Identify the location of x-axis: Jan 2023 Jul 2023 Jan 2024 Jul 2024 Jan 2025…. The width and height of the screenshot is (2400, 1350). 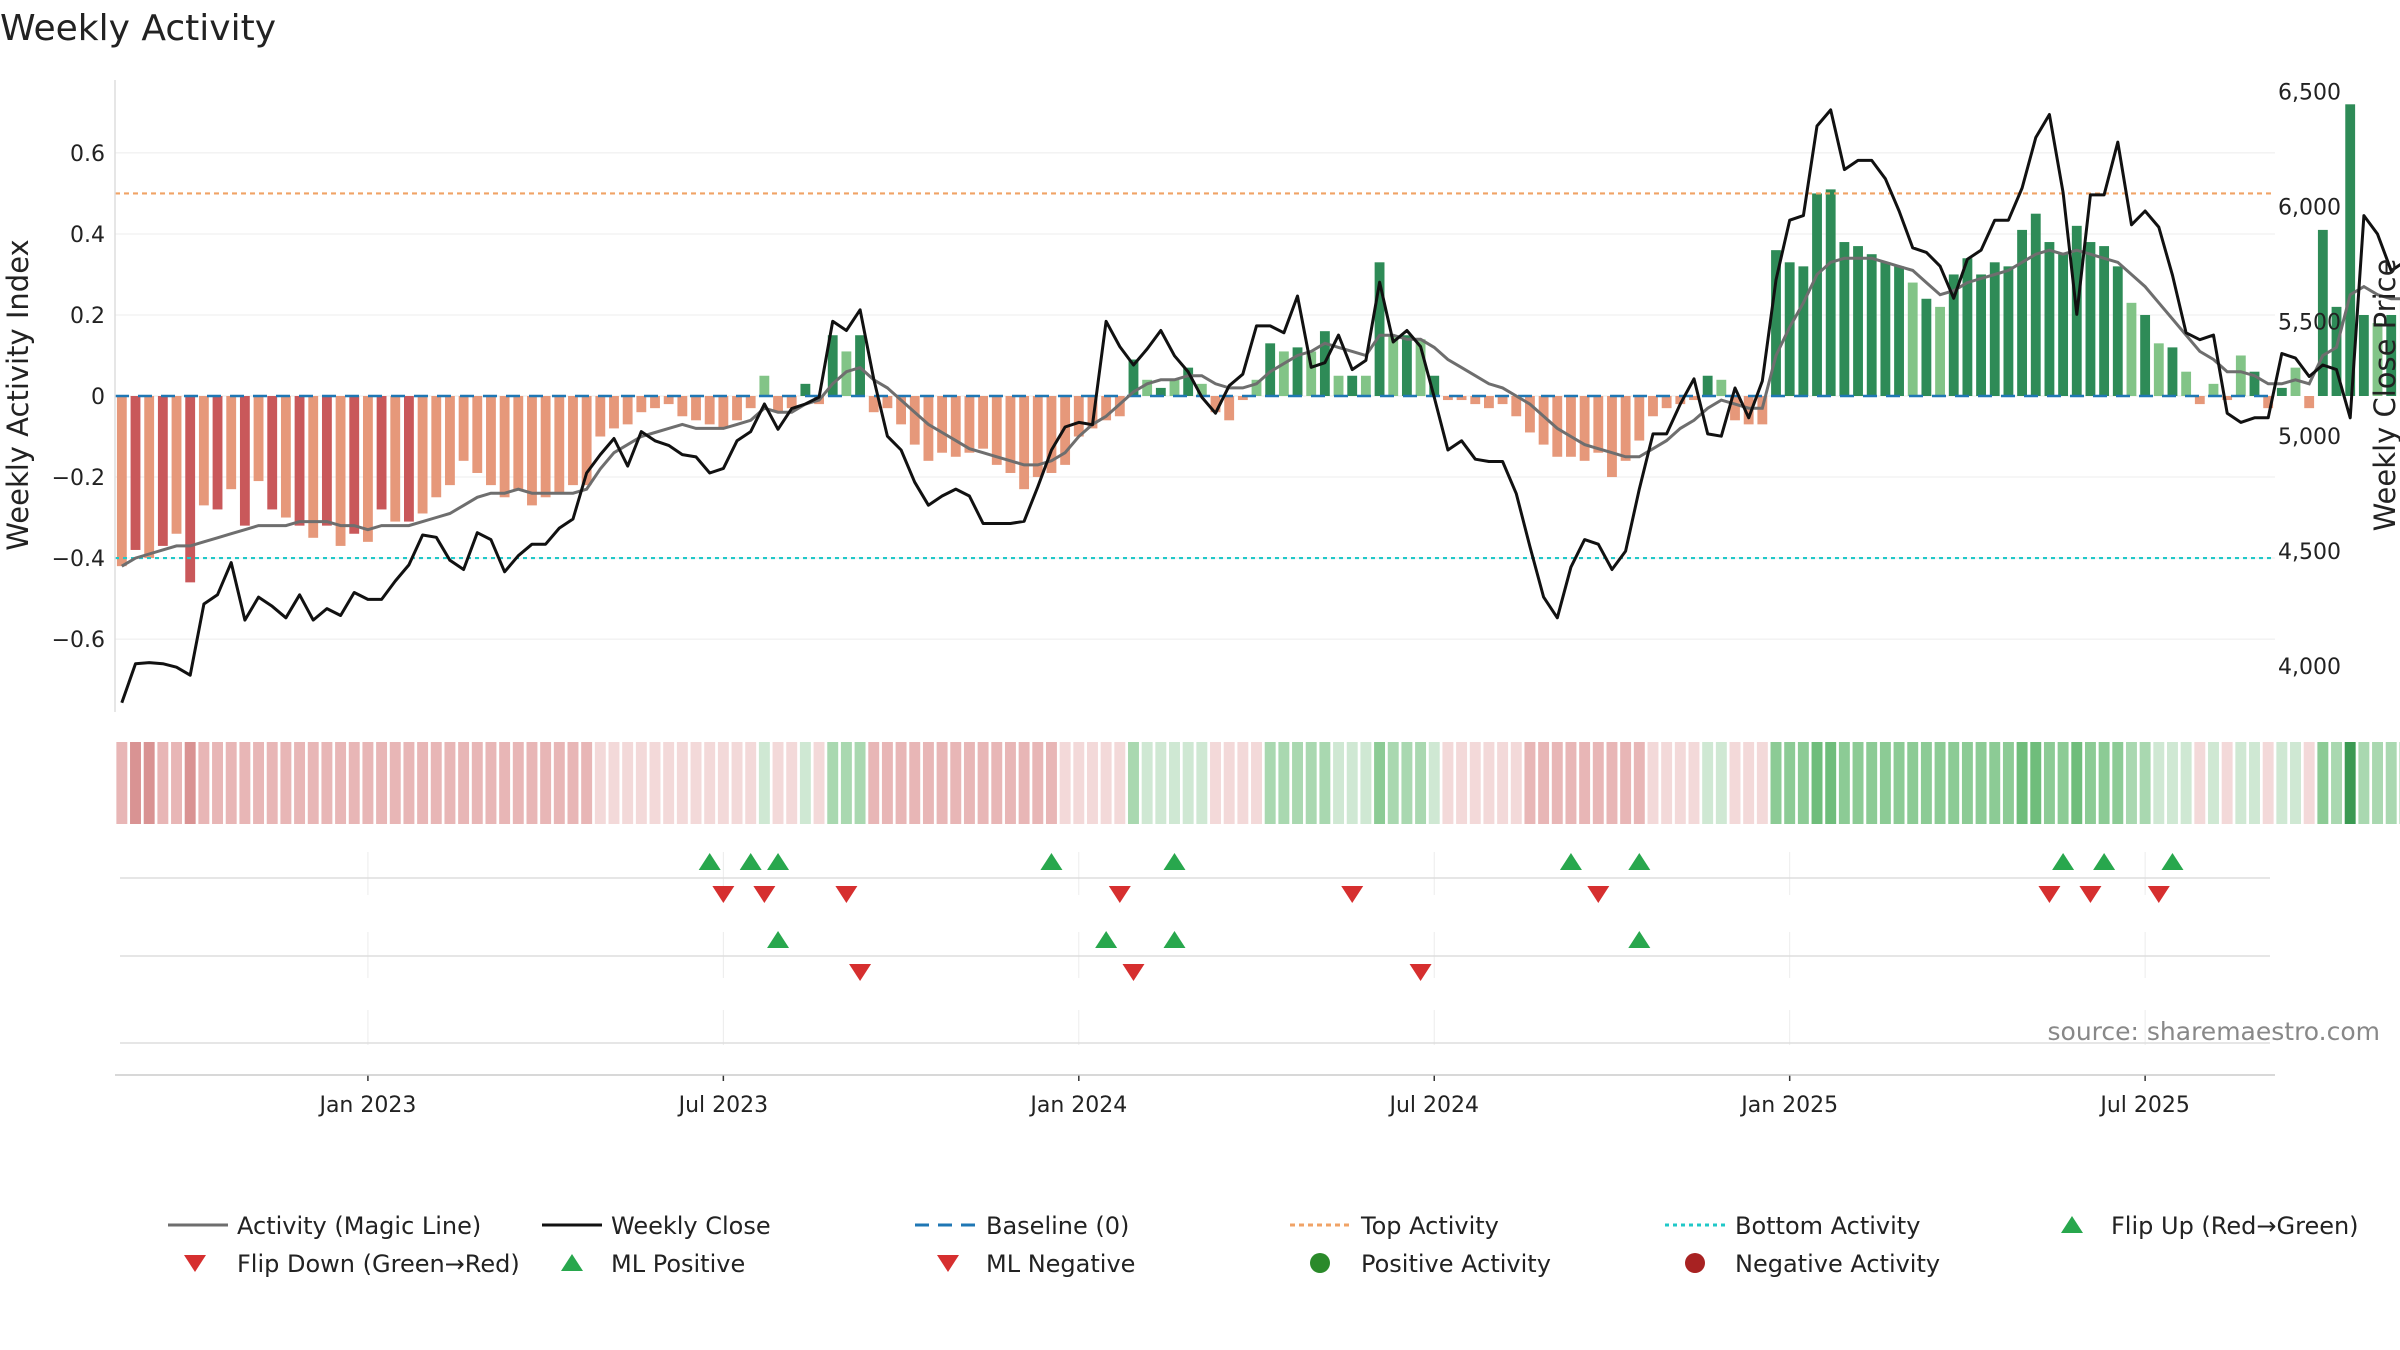
(1195, 1096).